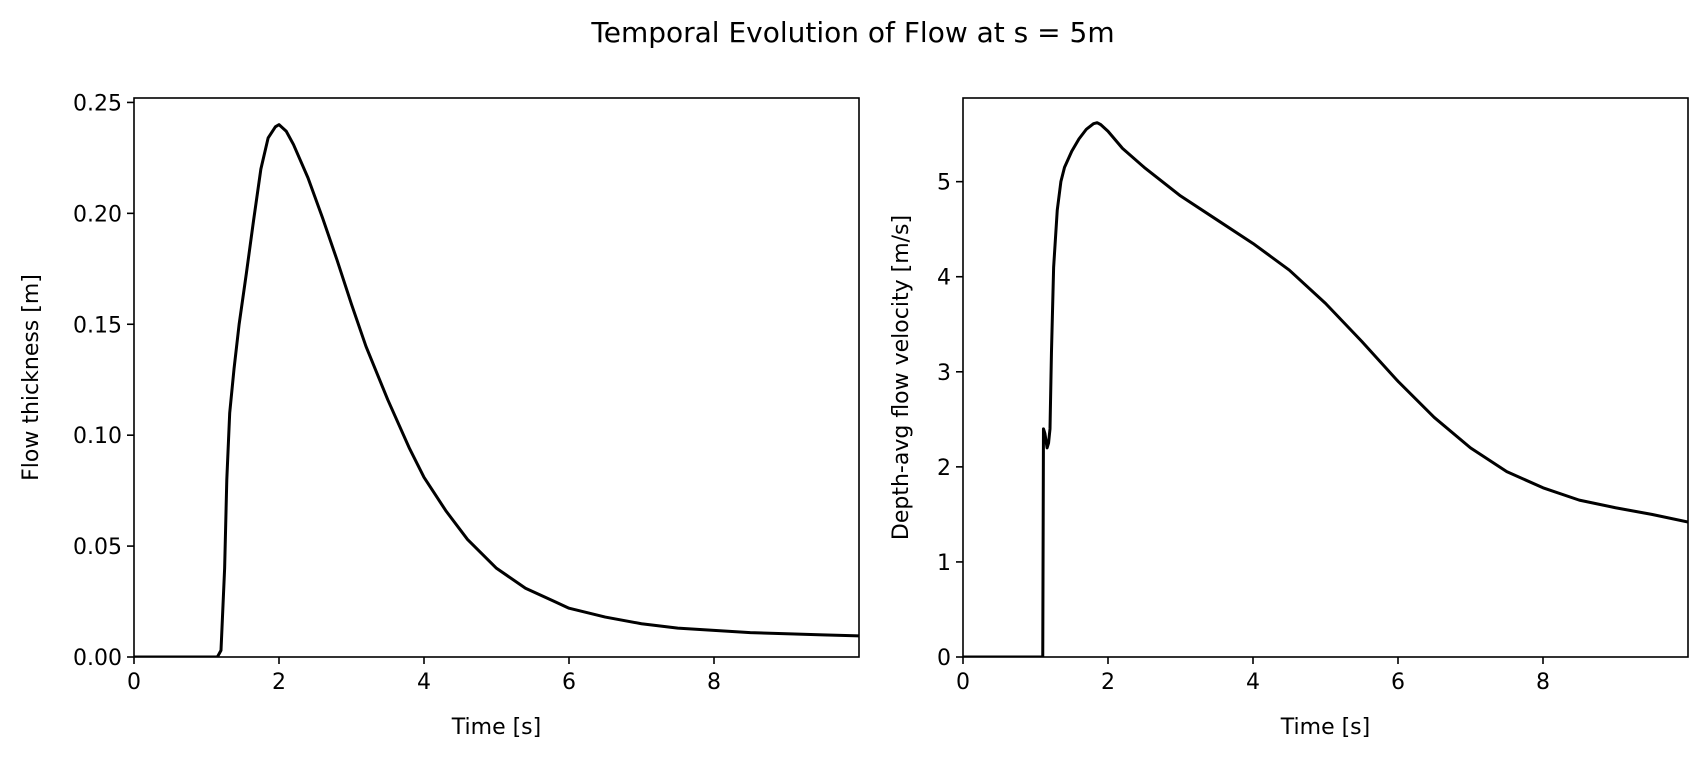 This screenshot has height=758, width=1706. Describe the element at coordinates (97, 436) in the screenshot. I see `thickness-y-tick-label: 0.10` at that location.